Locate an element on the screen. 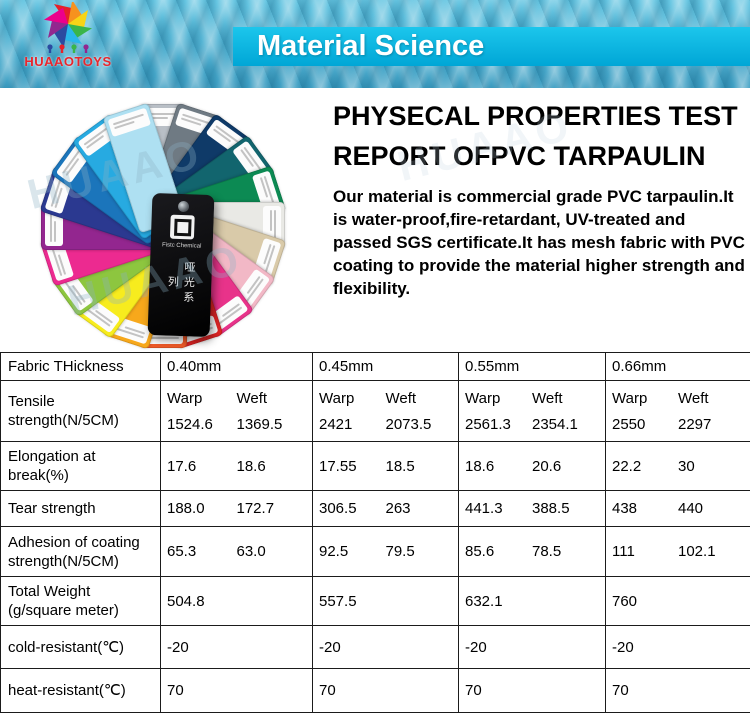 This screenshot has height=720, width=750. tag-series-text: 哑光系列 is located at coordinates (181, 283).